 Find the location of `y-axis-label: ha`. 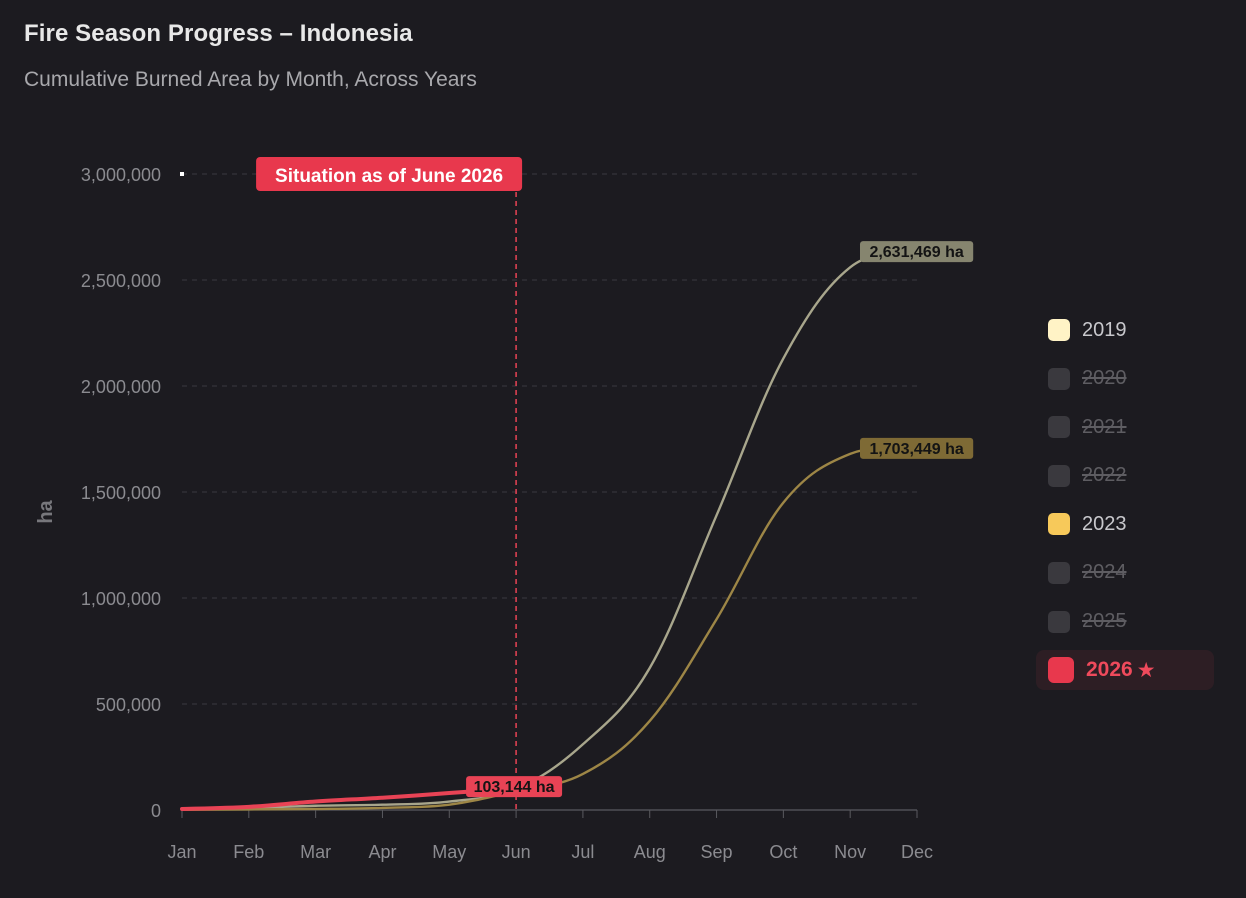

y-axis-label: ha is located at coordinates (46, 511).